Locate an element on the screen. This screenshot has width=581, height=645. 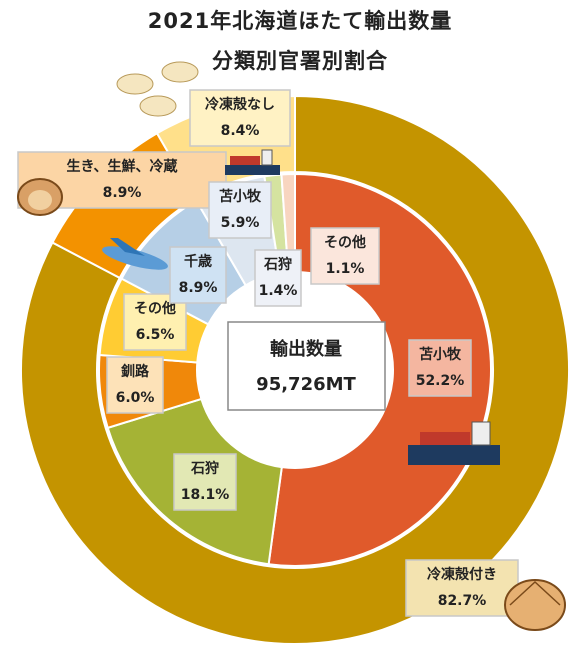
center-value: 95,726MT is located at coordinates (306, 384).